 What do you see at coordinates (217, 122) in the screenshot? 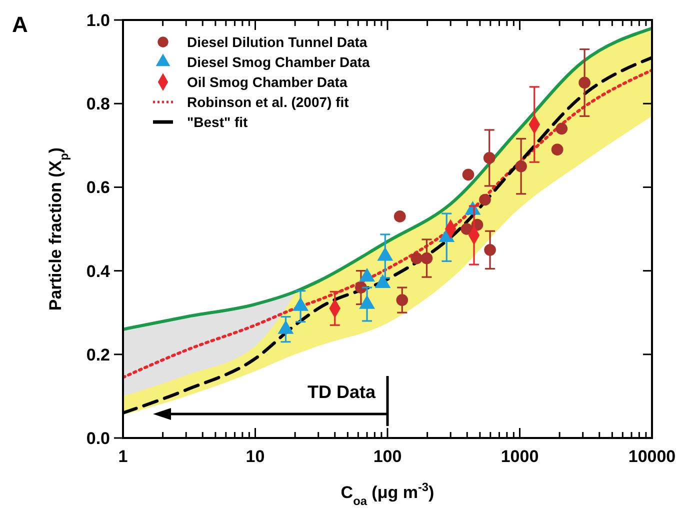
I see `legend-label: "Best" fit` at bounding box center [217, 122].